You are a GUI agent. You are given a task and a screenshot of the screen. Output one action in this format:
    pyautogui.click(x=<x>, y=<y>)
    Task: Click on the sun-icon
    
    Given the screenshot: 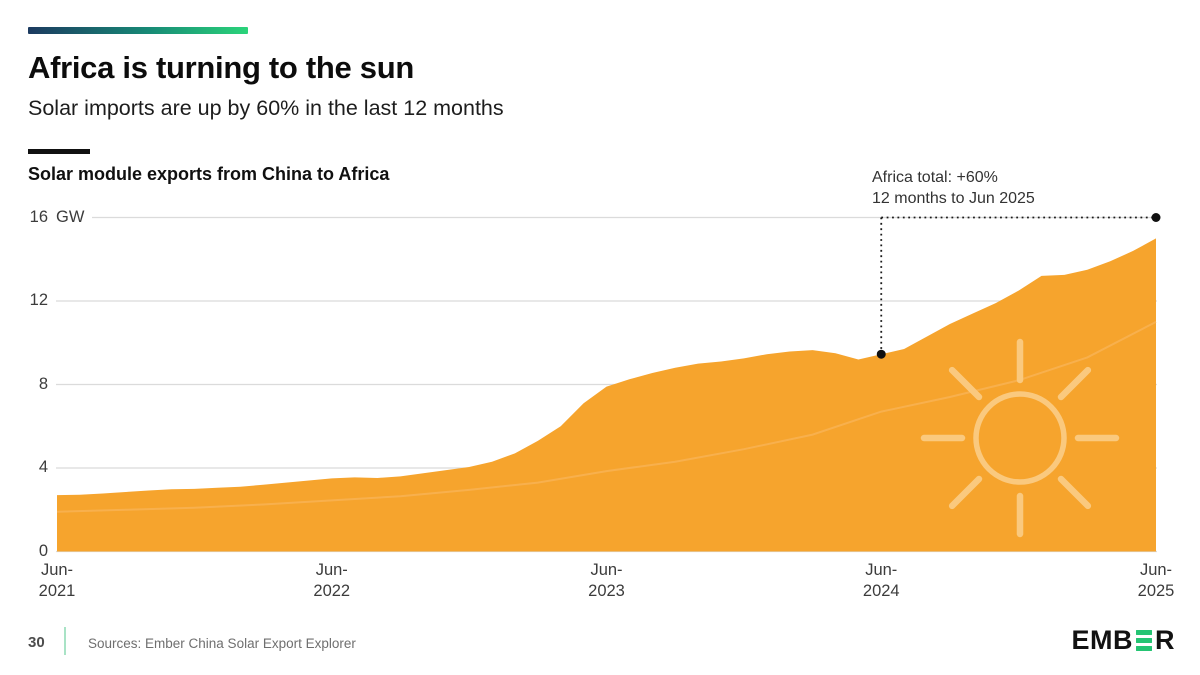 What is the action you would take?
    pyautogui.click(x=1020, y=438)
    